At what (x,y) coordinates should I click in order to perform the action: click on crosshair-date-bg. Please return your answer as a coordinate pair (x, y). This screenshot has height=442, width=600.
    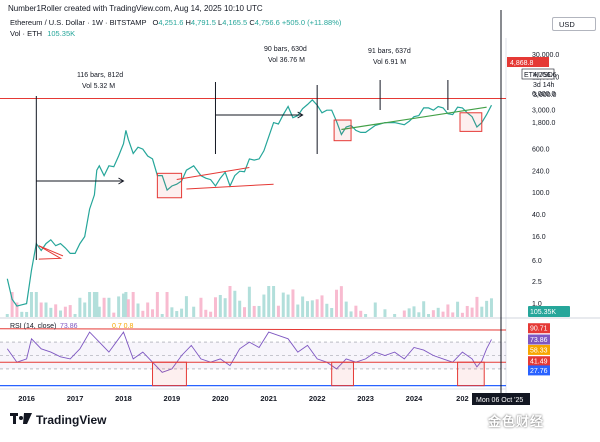
    Looking at the image, I should click on (501, 399).